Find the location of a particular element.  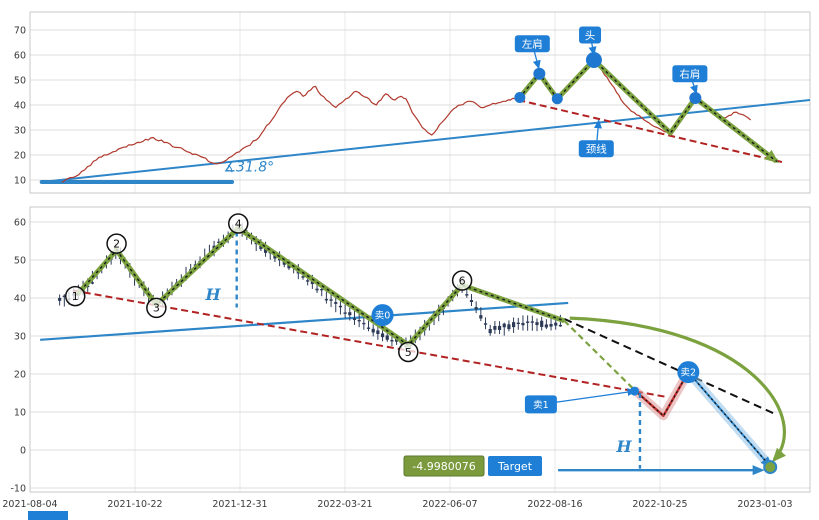

target-label-text: Target is located at coordinates (515, 466).